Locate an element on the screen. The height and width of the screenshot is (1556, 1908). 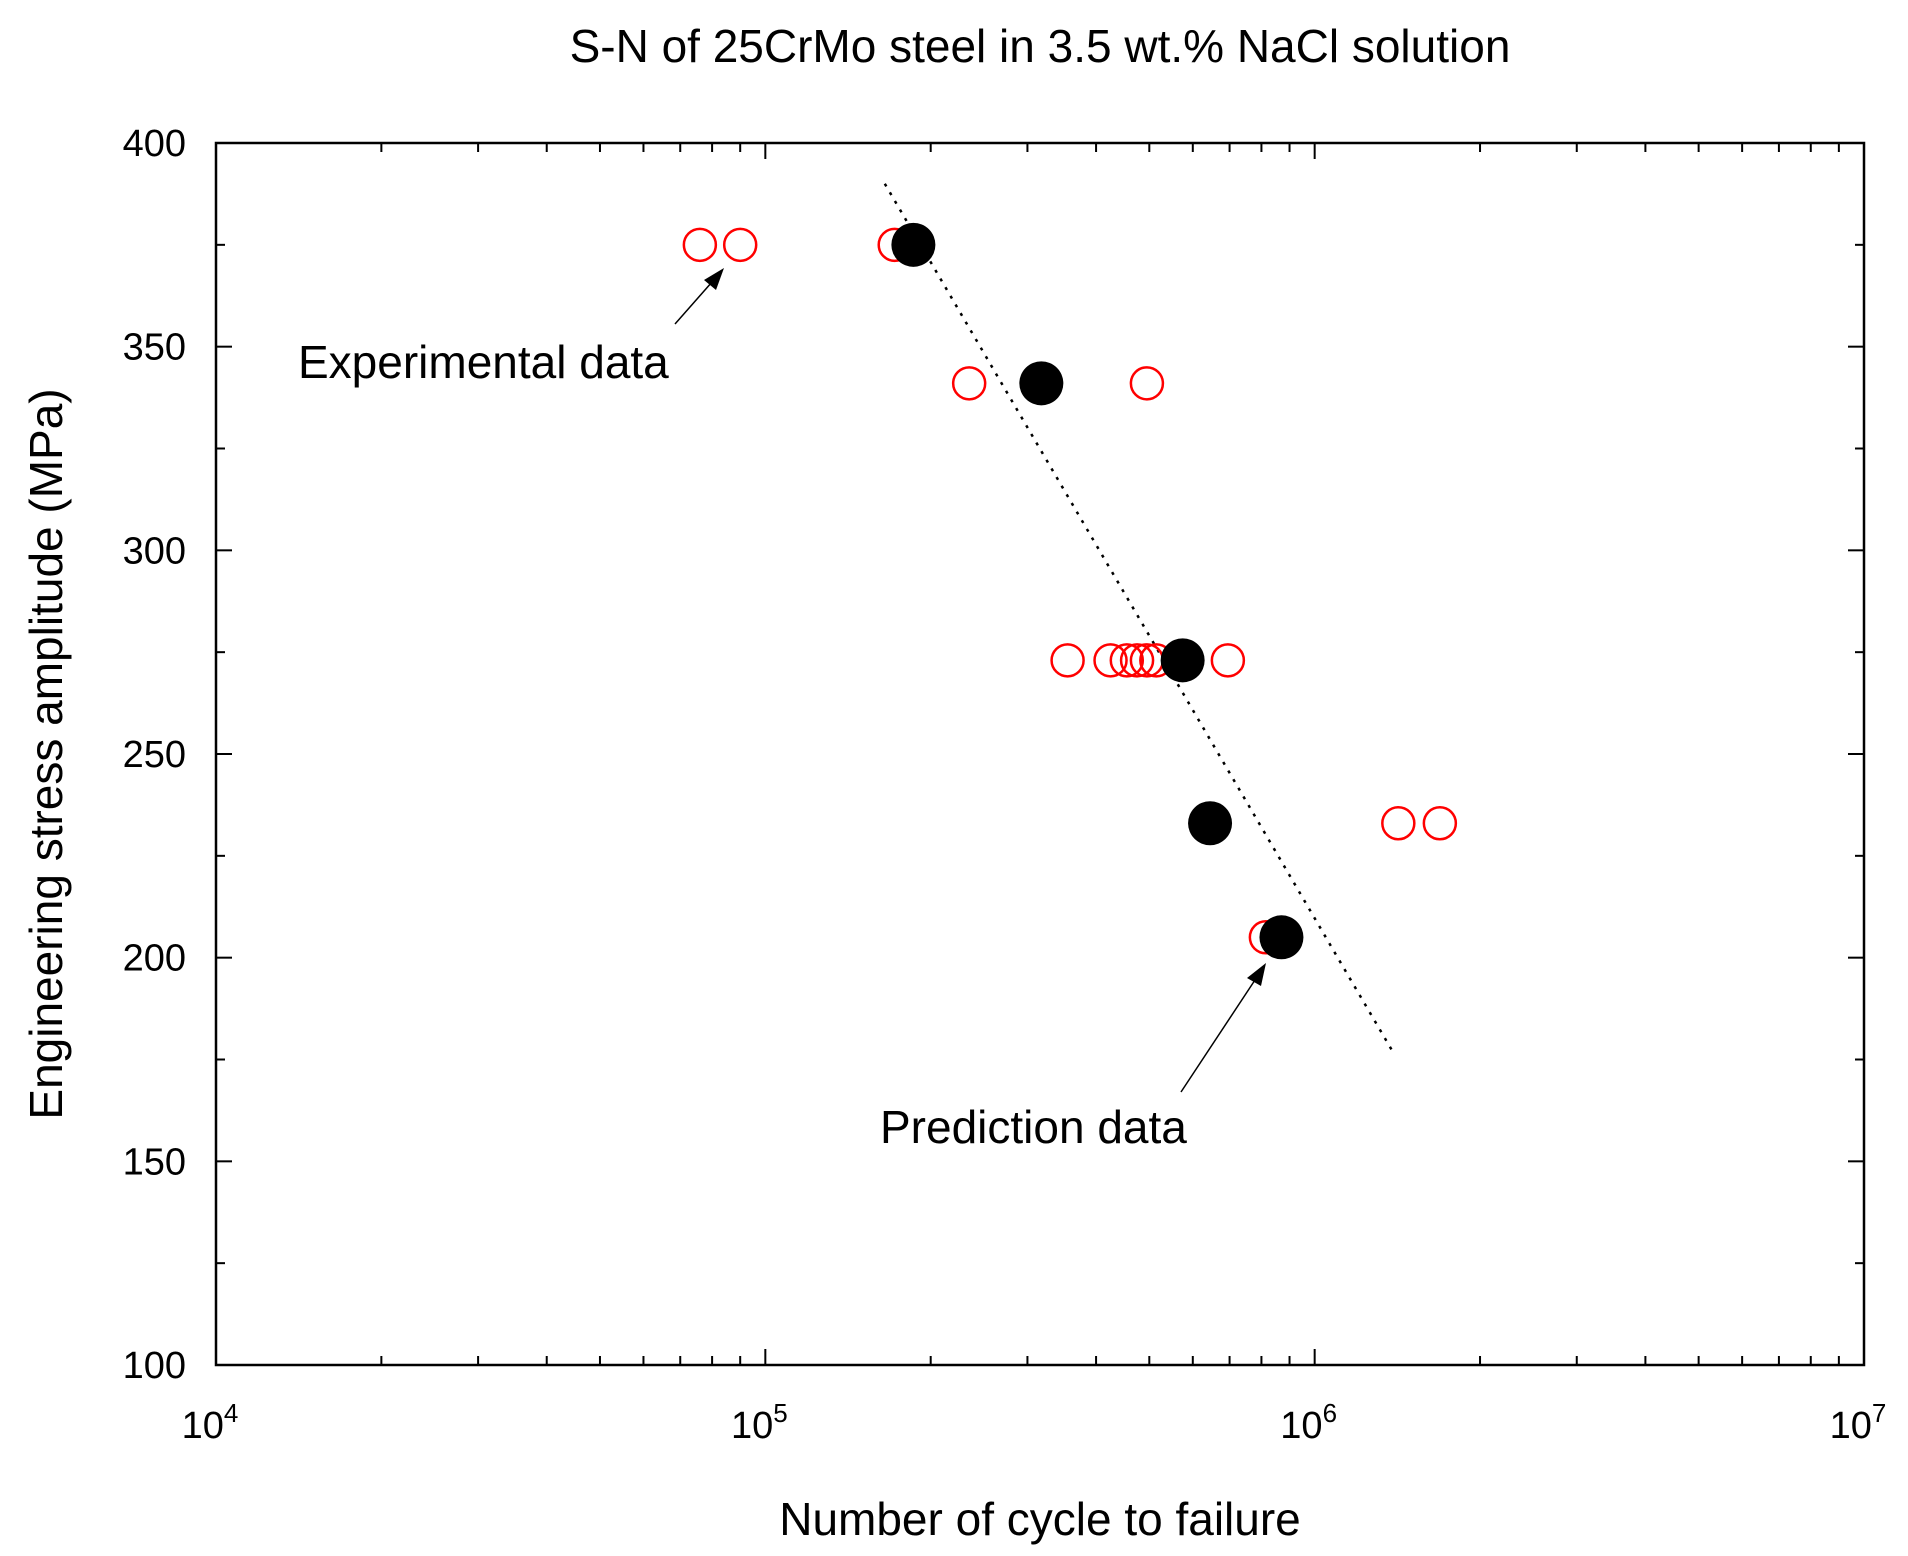
y-tick-label: 150 is located at coordinates (154, 1162).